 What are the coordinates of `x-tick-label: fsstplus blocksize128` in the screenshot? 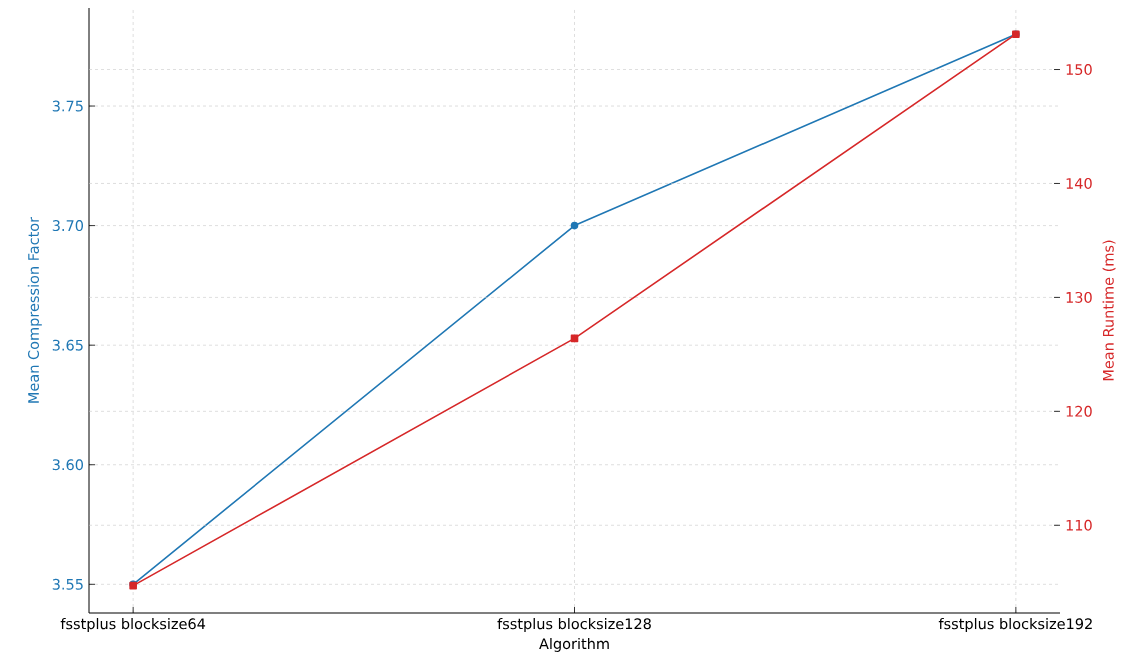 It's located at (574, 625).